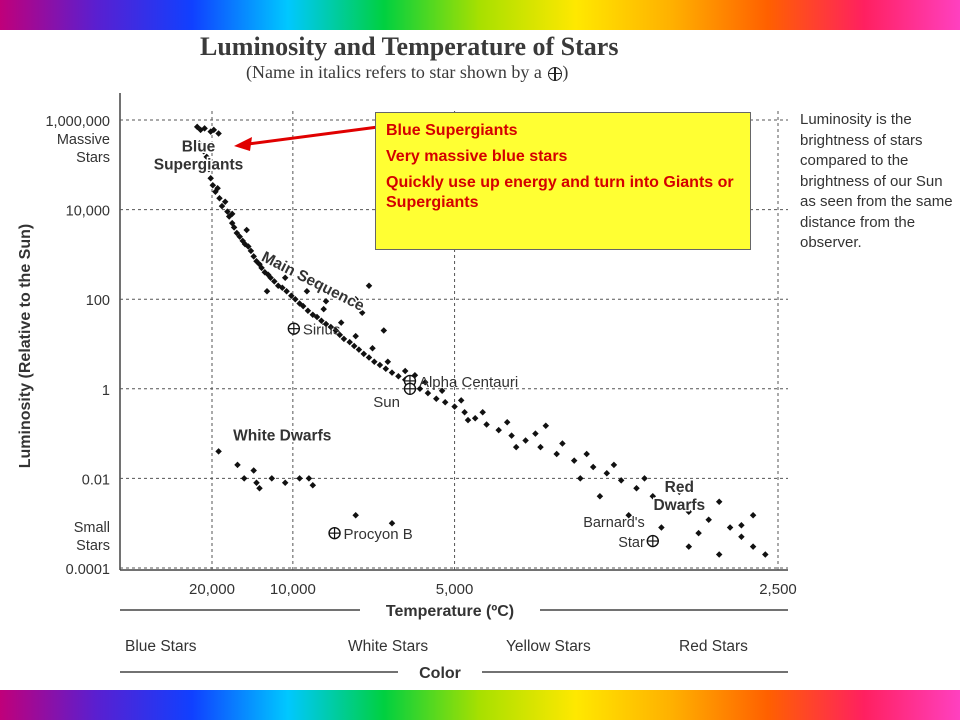  What do you see at coordinates (440, 673) in the screenshot?
I see `color-axis-title: Color` at bounding box center [440, 673].